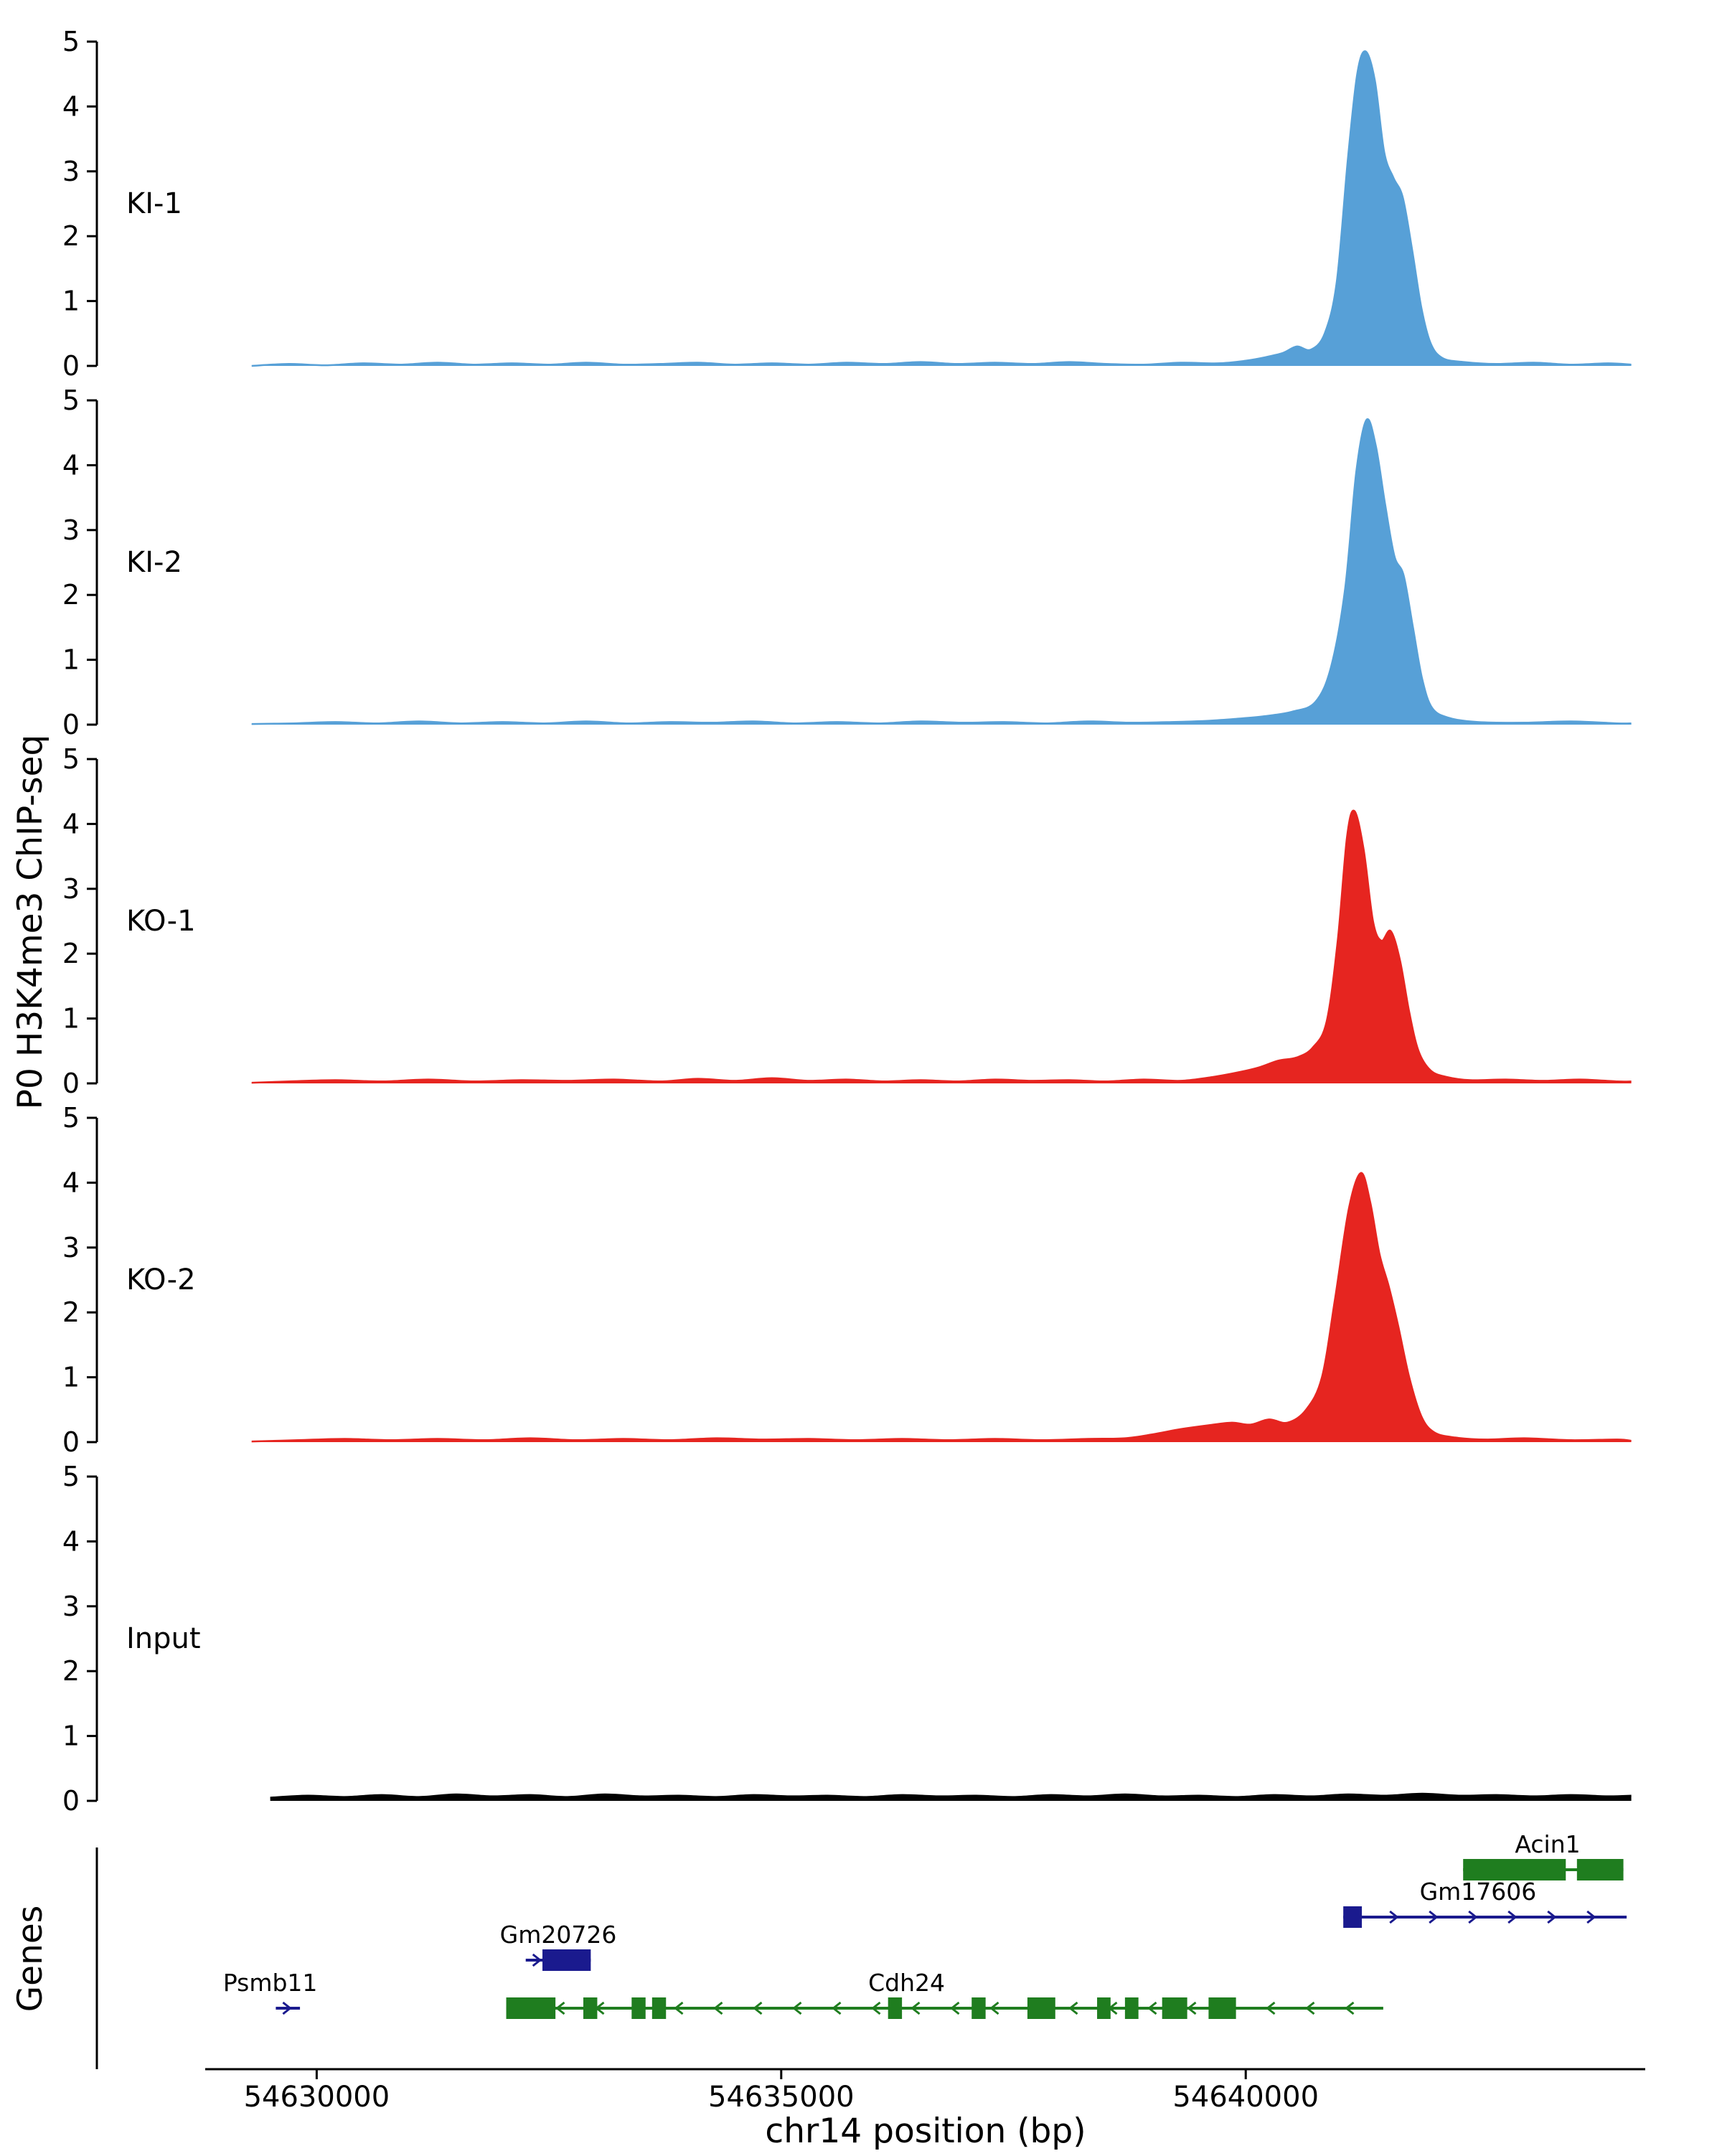  Describe the element at coordinates (925, 2091) in the screenshot. I see `x-axis: 54630000 54635000 54640000` at that location.